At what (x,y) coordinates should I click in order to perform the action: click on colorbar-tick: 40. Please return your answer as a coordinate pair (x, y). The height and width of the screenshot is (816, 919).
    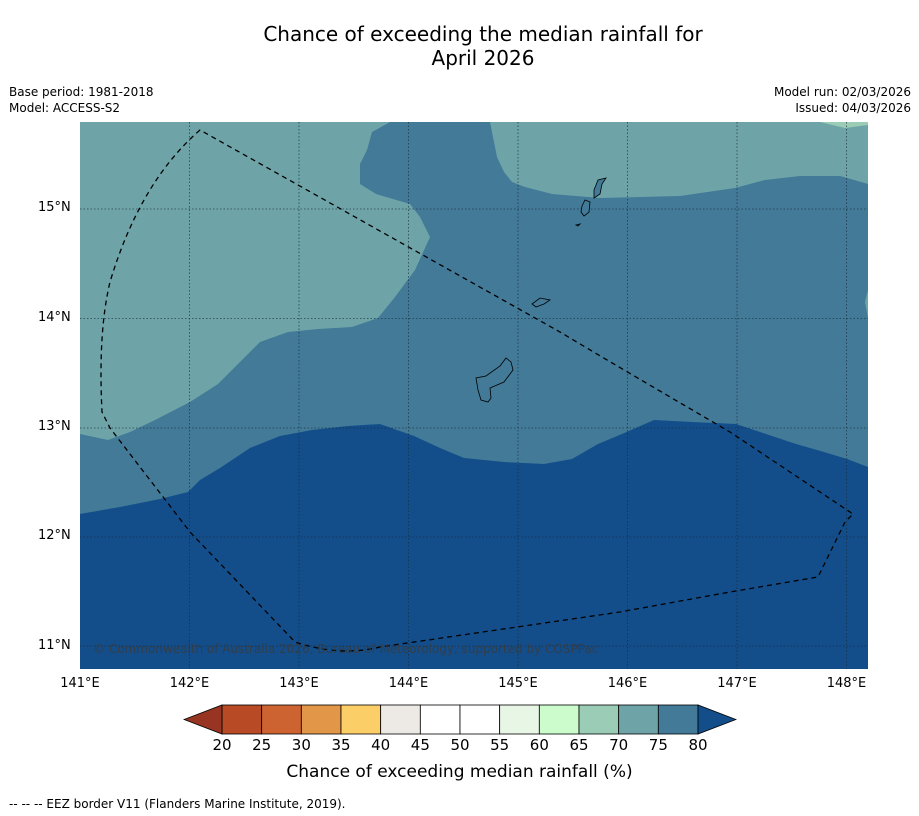
    Looking at the image, I should click on (381, 745).